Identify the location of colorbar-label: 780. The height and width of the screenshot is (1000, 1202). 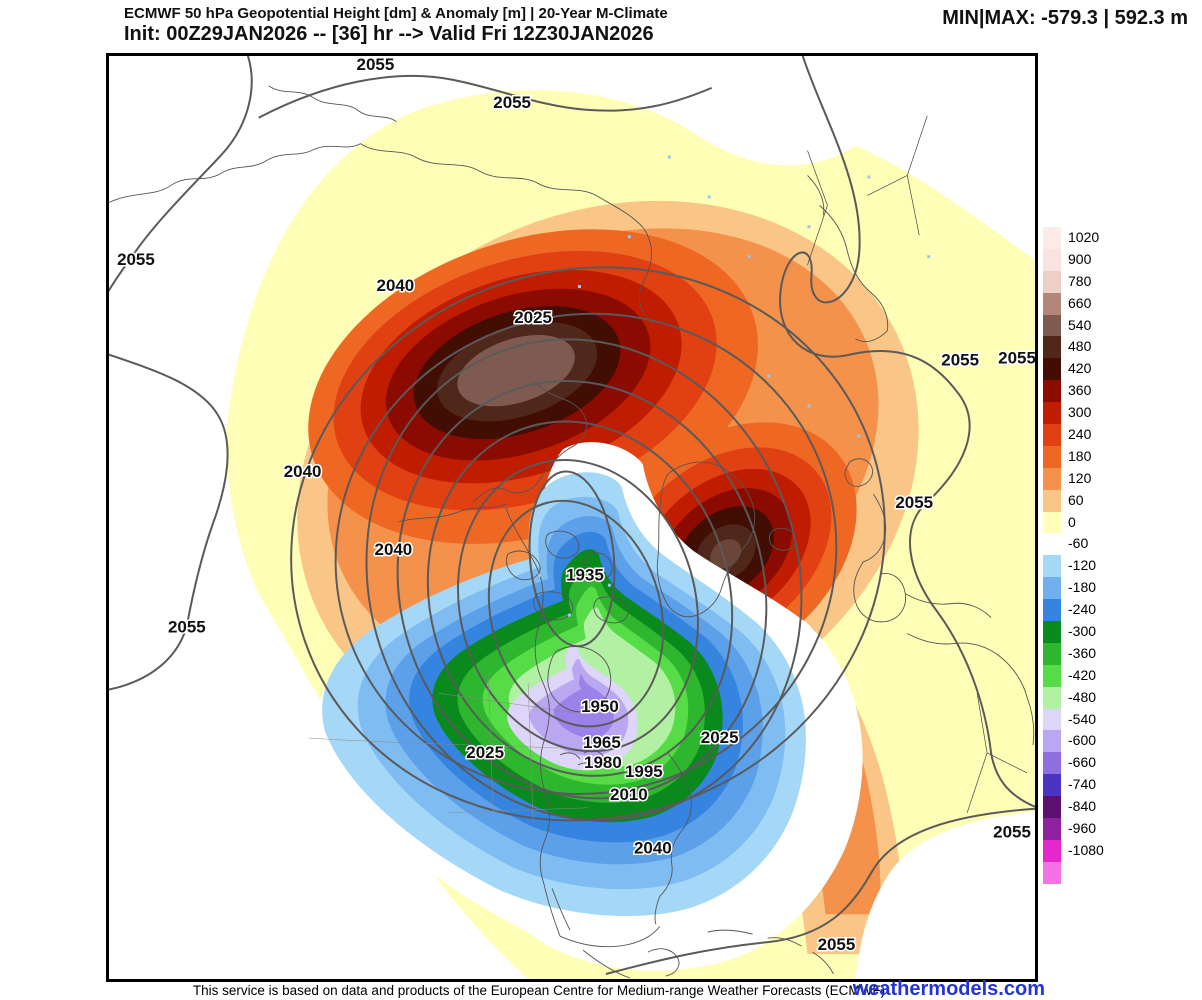
(1080, 280).